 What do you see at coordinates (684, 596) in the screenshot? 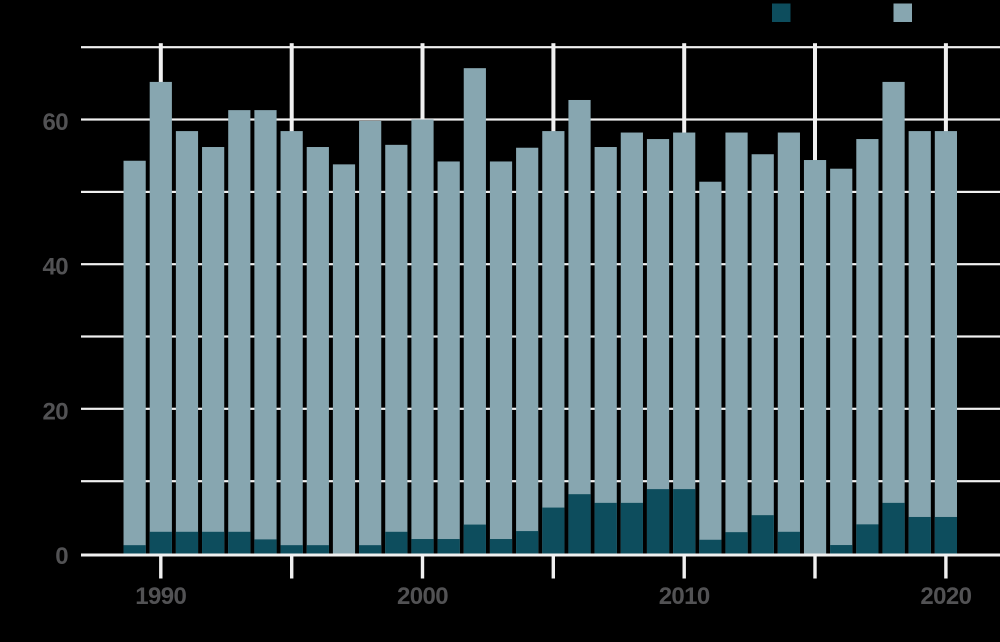
I see `svg-text: 2010` at bounding box center [684, 596].